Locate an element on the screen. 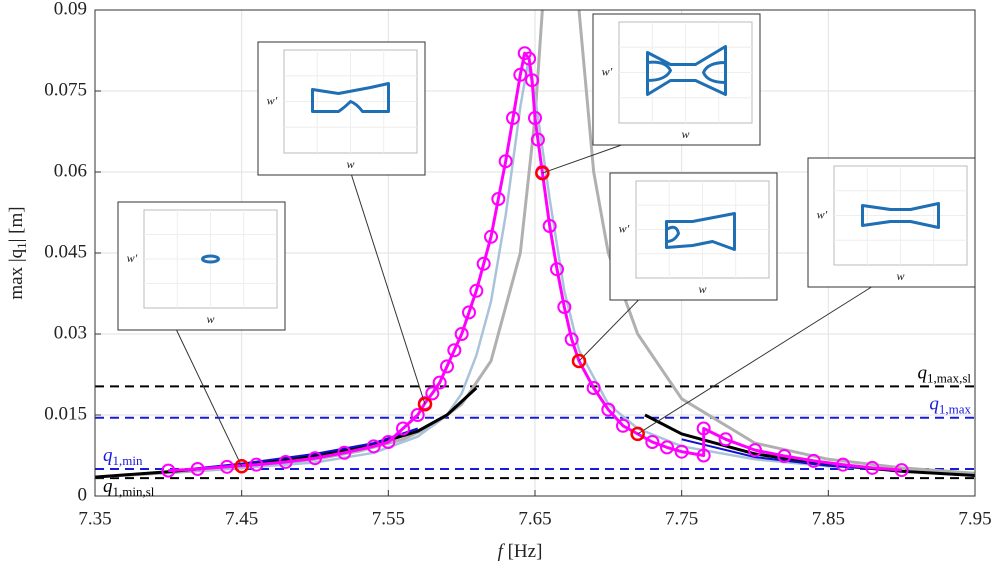  y-label-sub: 1 is located at coordinates (21, 245).